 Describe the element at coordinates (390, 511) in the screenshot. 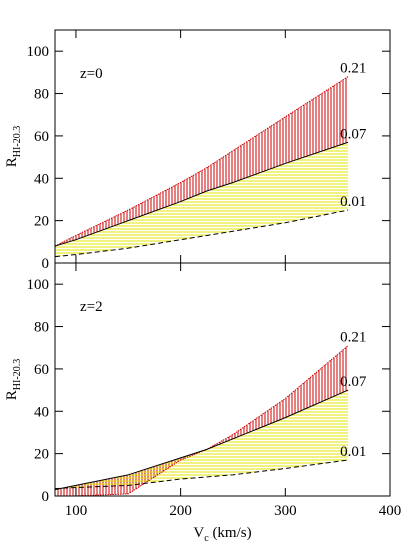

I see `x-tick-label: 400` at that location.